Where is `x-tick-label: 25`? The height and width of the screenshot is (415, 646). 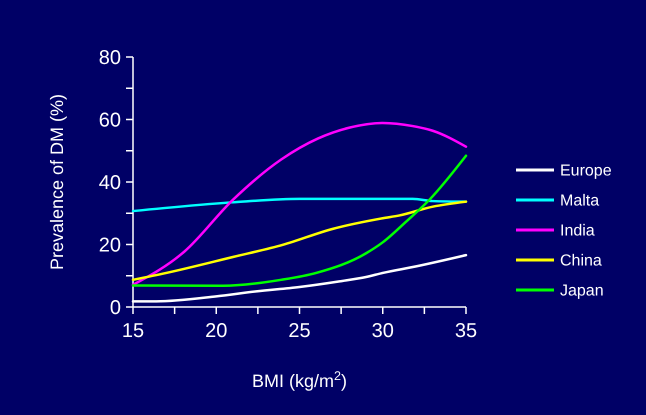 x-tick-label: 25 is located at coordinates (299, 331).